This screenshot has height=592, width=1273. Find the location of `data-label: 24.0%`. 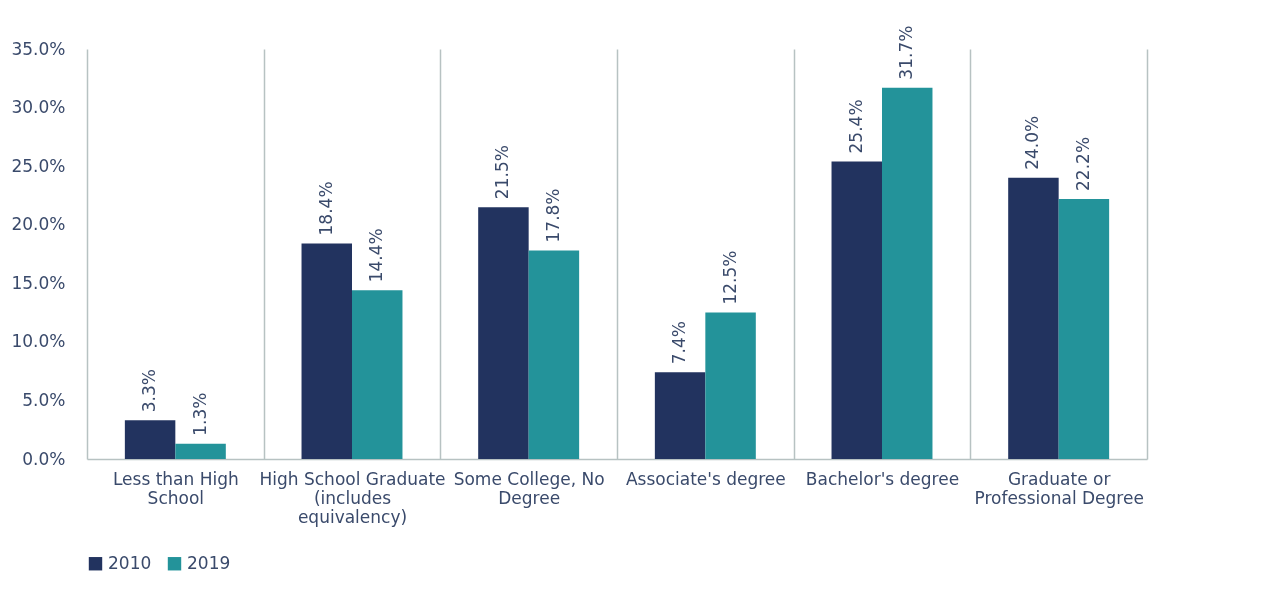

data-label: 24.0% is located at coordinates (1032, 142).